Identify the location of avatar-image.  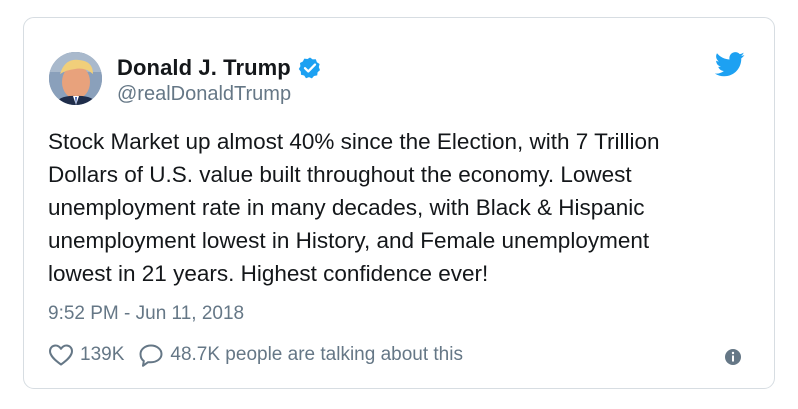
(75, 78).